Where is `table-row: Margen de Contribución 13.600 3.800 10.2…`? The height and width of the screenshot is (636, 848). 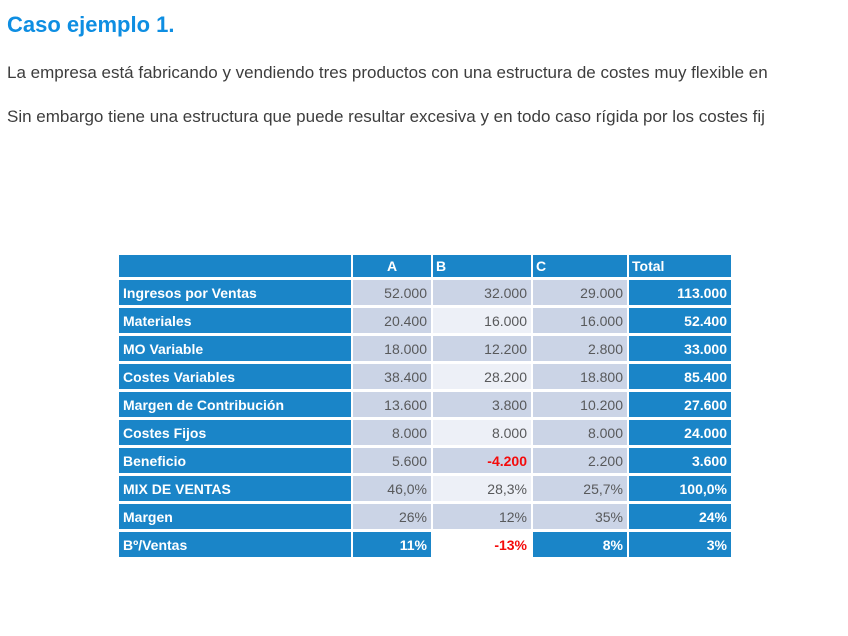 table-row: Margen de Contribución 13.600 3.800 10.2… is located at coordinates (425, 404).